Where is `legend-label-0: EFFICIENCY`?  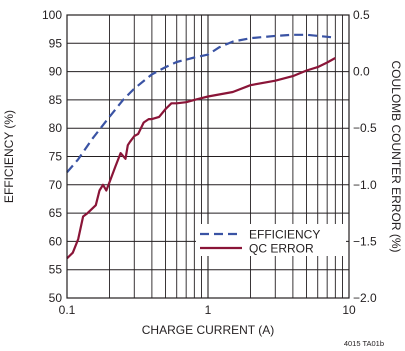 legend-label-0: EFFICIENCY is located at coordinates (284, 235).